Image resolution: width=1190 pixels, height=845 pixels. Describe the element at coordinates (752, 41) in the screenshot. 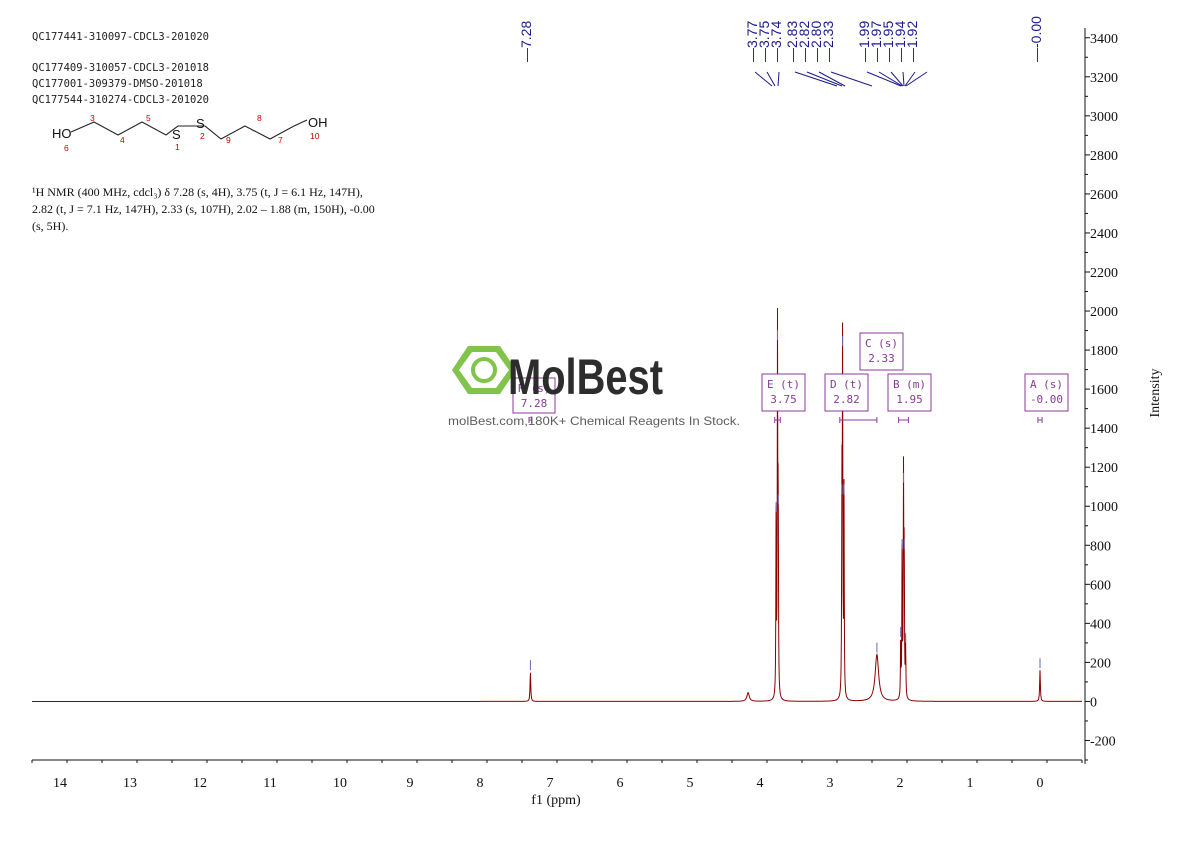

I see `peak-label: —3.77` at that location.